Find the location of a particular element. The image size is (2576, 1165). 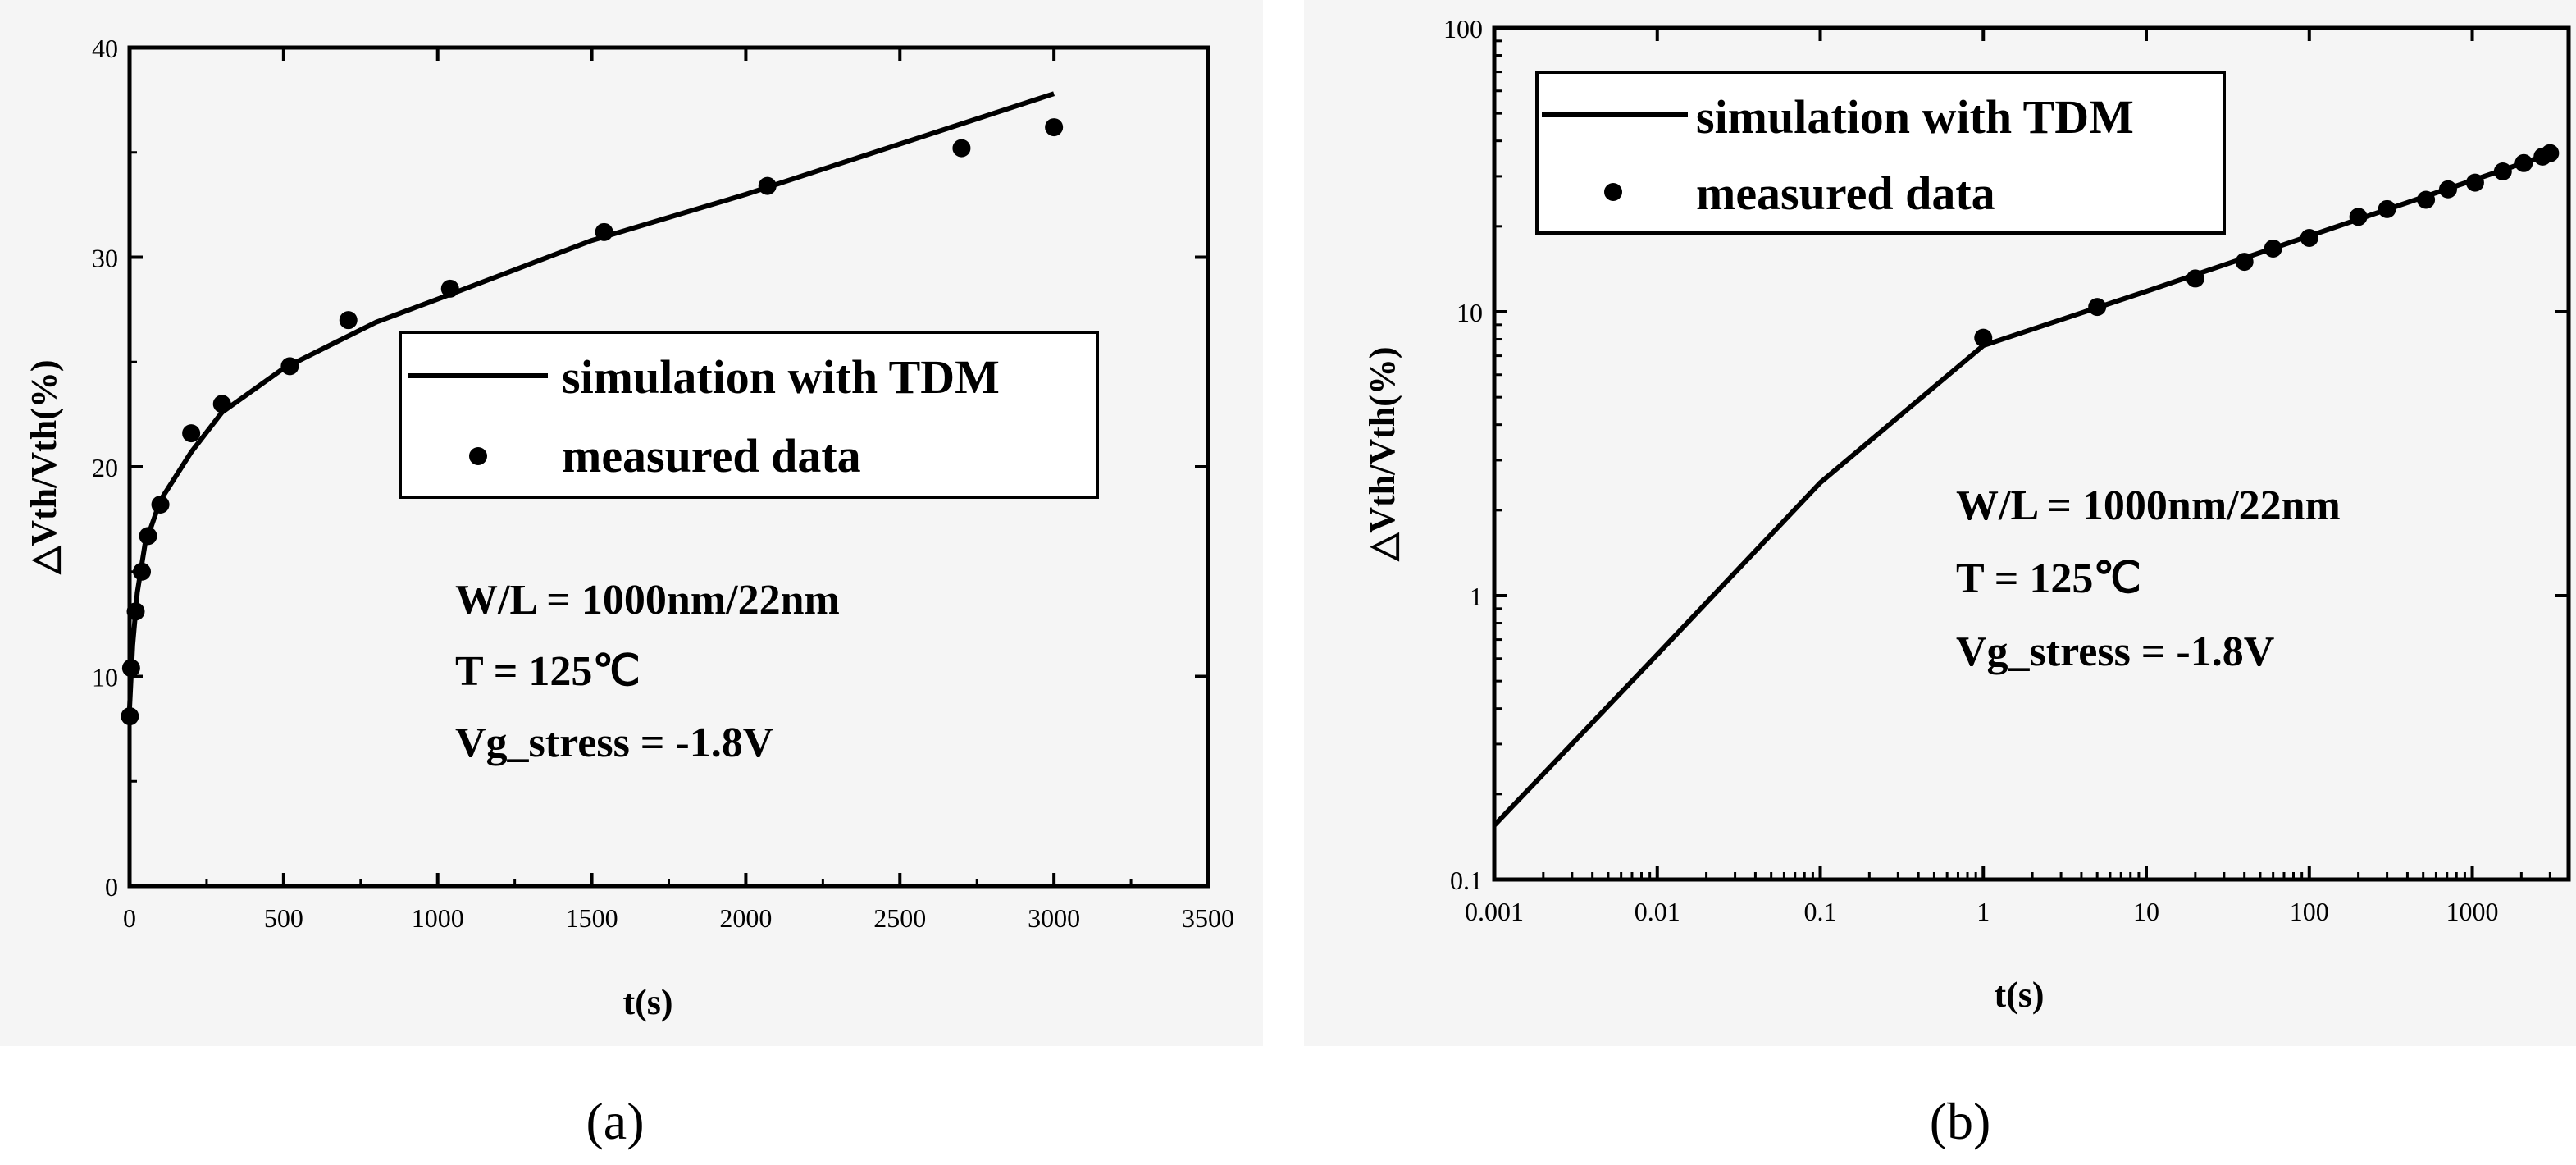

plot-b-x-tick-label: 10 is located at coordinates (2146, 911).